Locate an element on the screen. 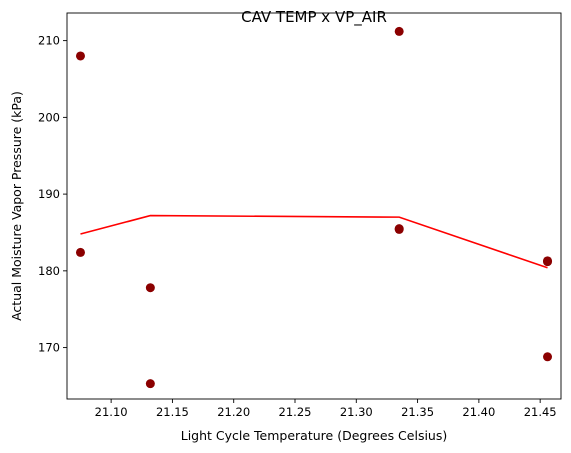 Image resolution: width=571 pixels, height=453 pixels. chart-title: CAV TEMP x VP_AIR is located at coordinates (314, 17).